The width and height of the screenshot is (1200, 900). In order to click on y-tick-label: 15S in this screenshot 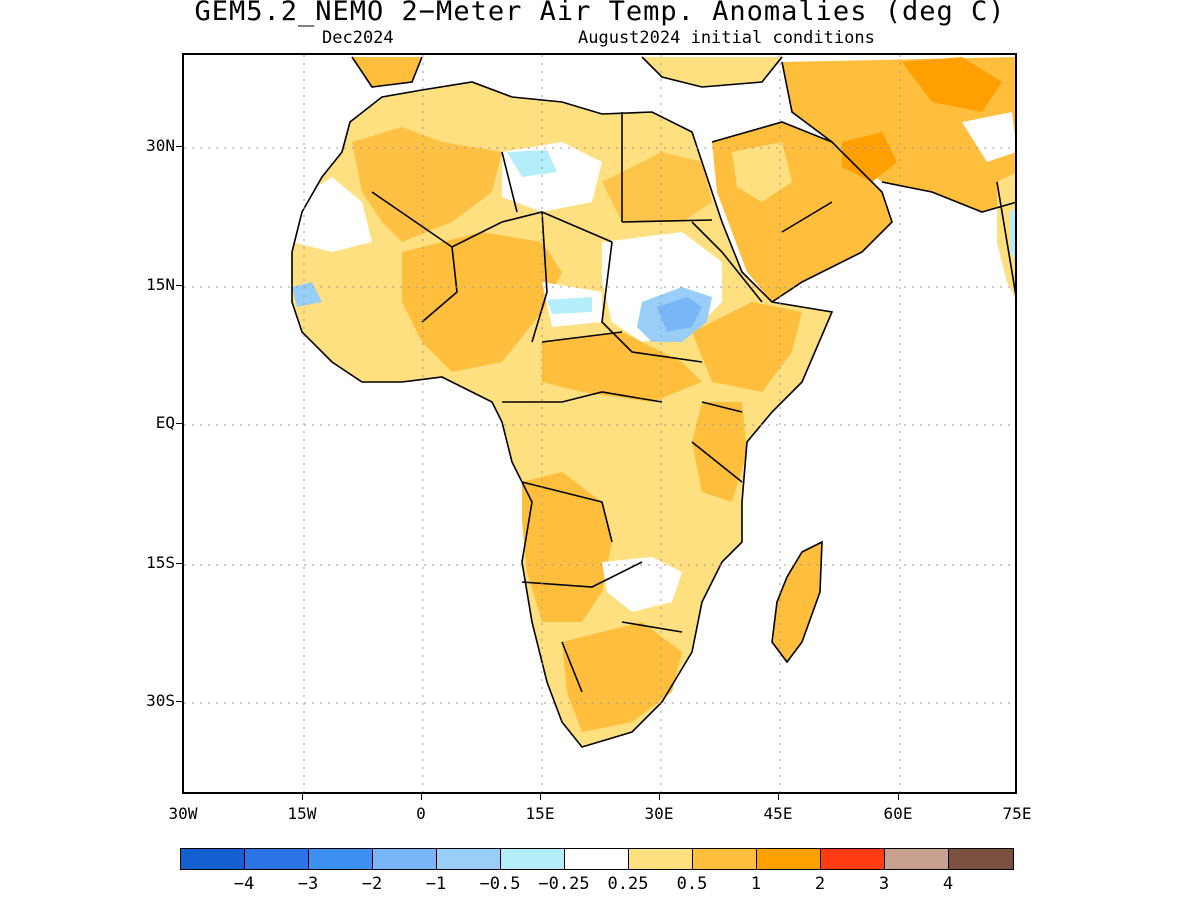, I will do `click(160, 562)`.